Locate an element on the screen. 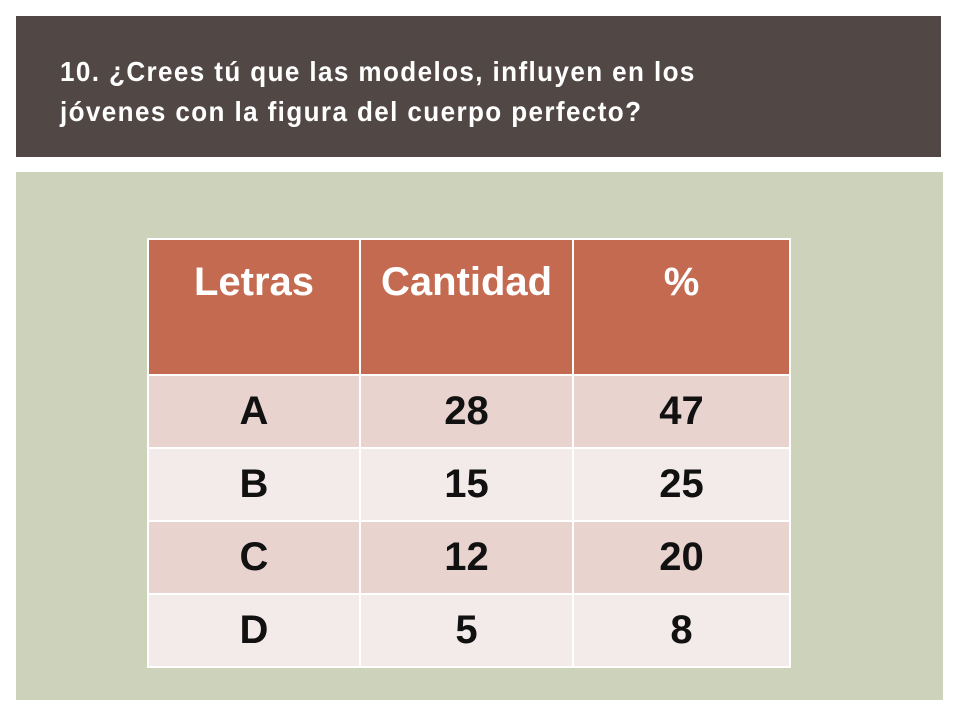 The height and width of the screenshot is (720, 960). cell-percent: 25 is located at coordinates (681, 484).